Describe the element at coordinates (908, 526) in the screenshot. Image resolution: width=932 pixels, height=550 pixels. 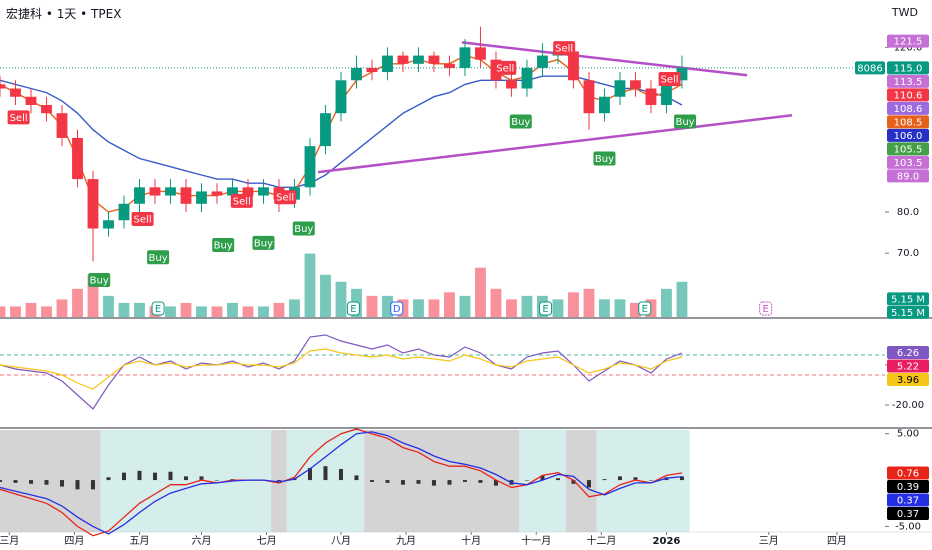
I see `y-tick-label: -5.00` at that location.